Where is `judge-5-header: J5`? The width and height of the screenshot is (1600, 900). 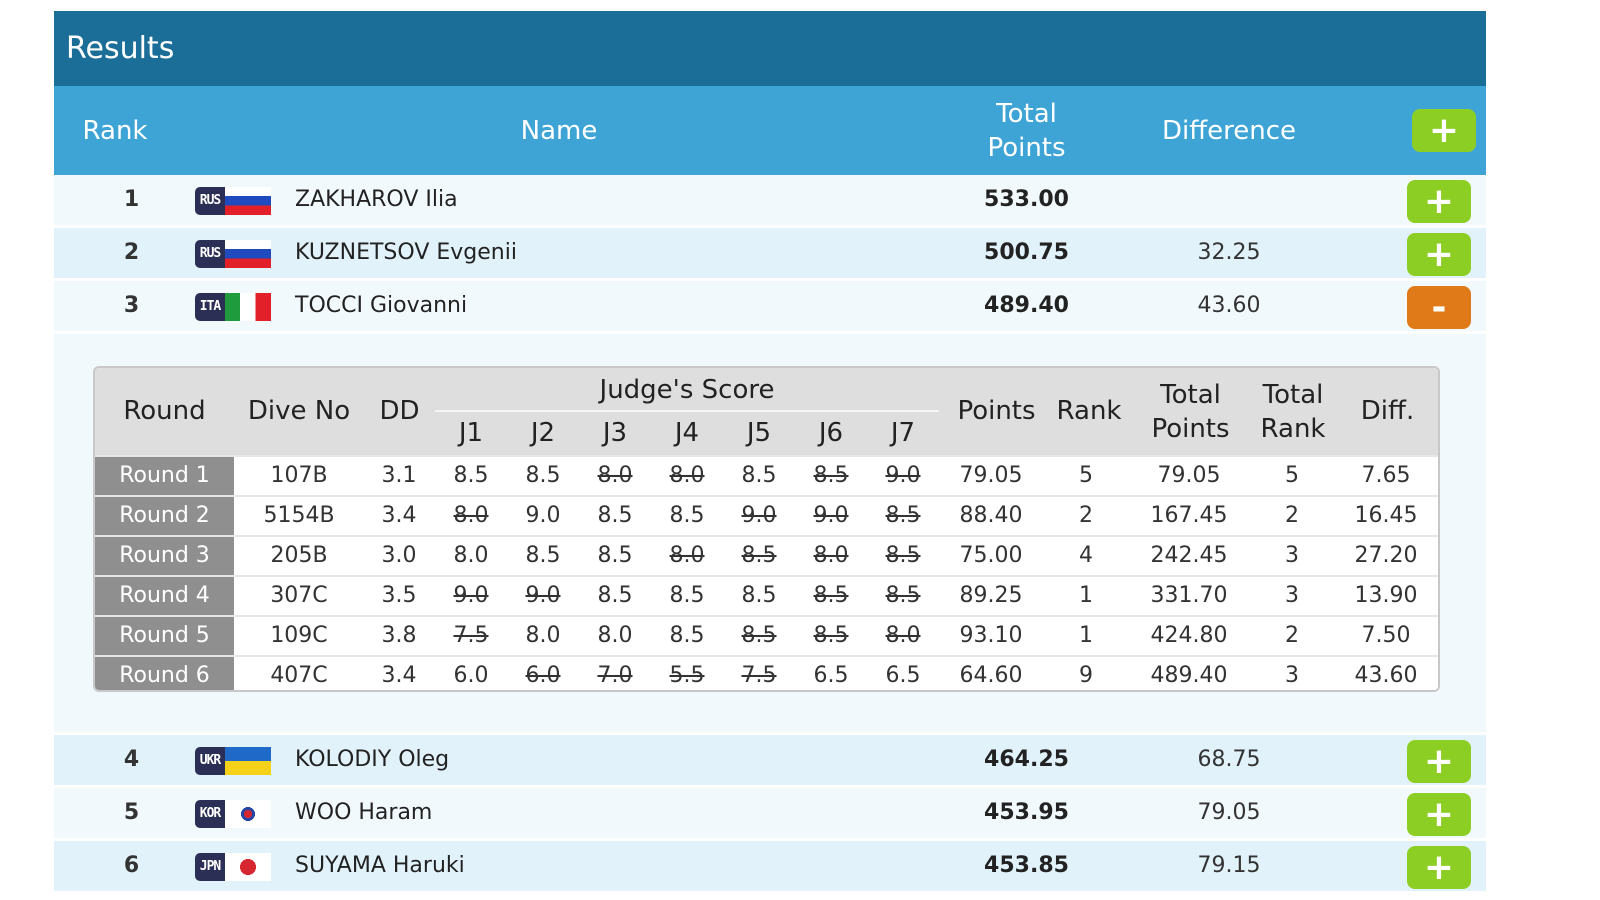
judge-5-header: J5 is located at coordinates (759, 433).